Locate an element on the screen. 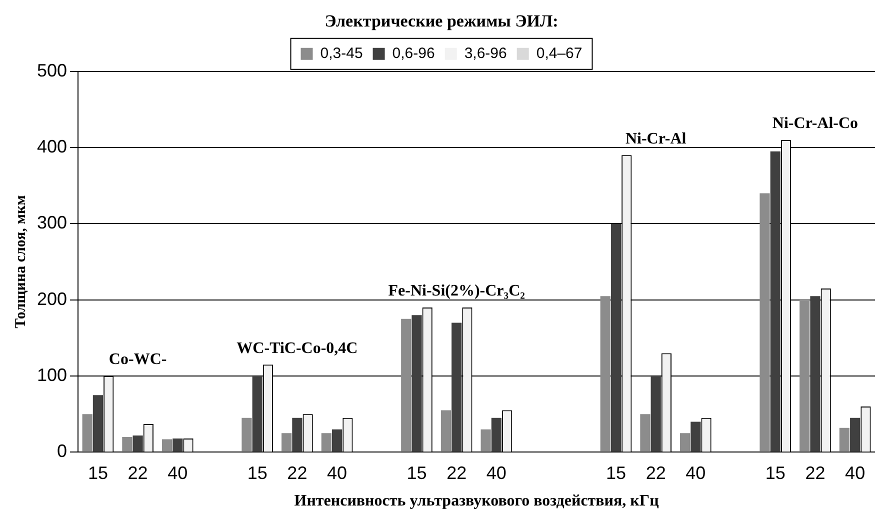 This screenshot has height=523, width=893. annotation: Co-WC- is located at coordinates (137, 359).